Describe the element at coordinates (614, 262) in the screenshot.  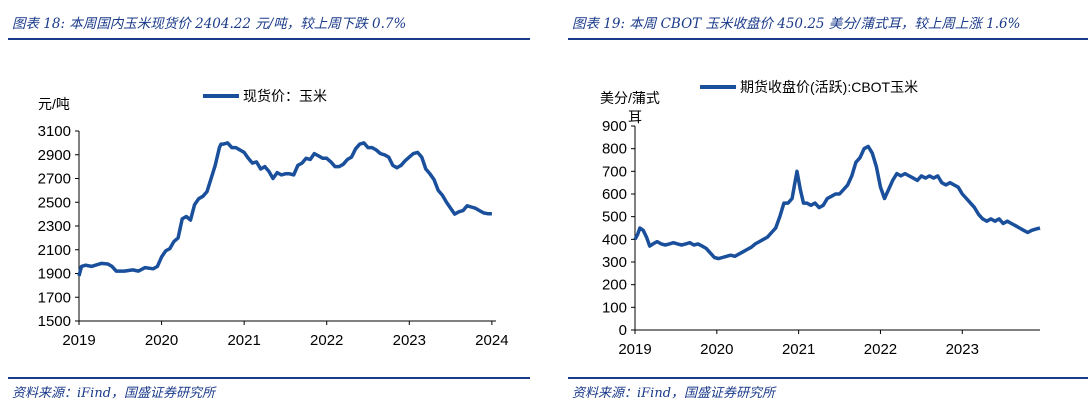
I see `y-tick-label: 300` at that location.